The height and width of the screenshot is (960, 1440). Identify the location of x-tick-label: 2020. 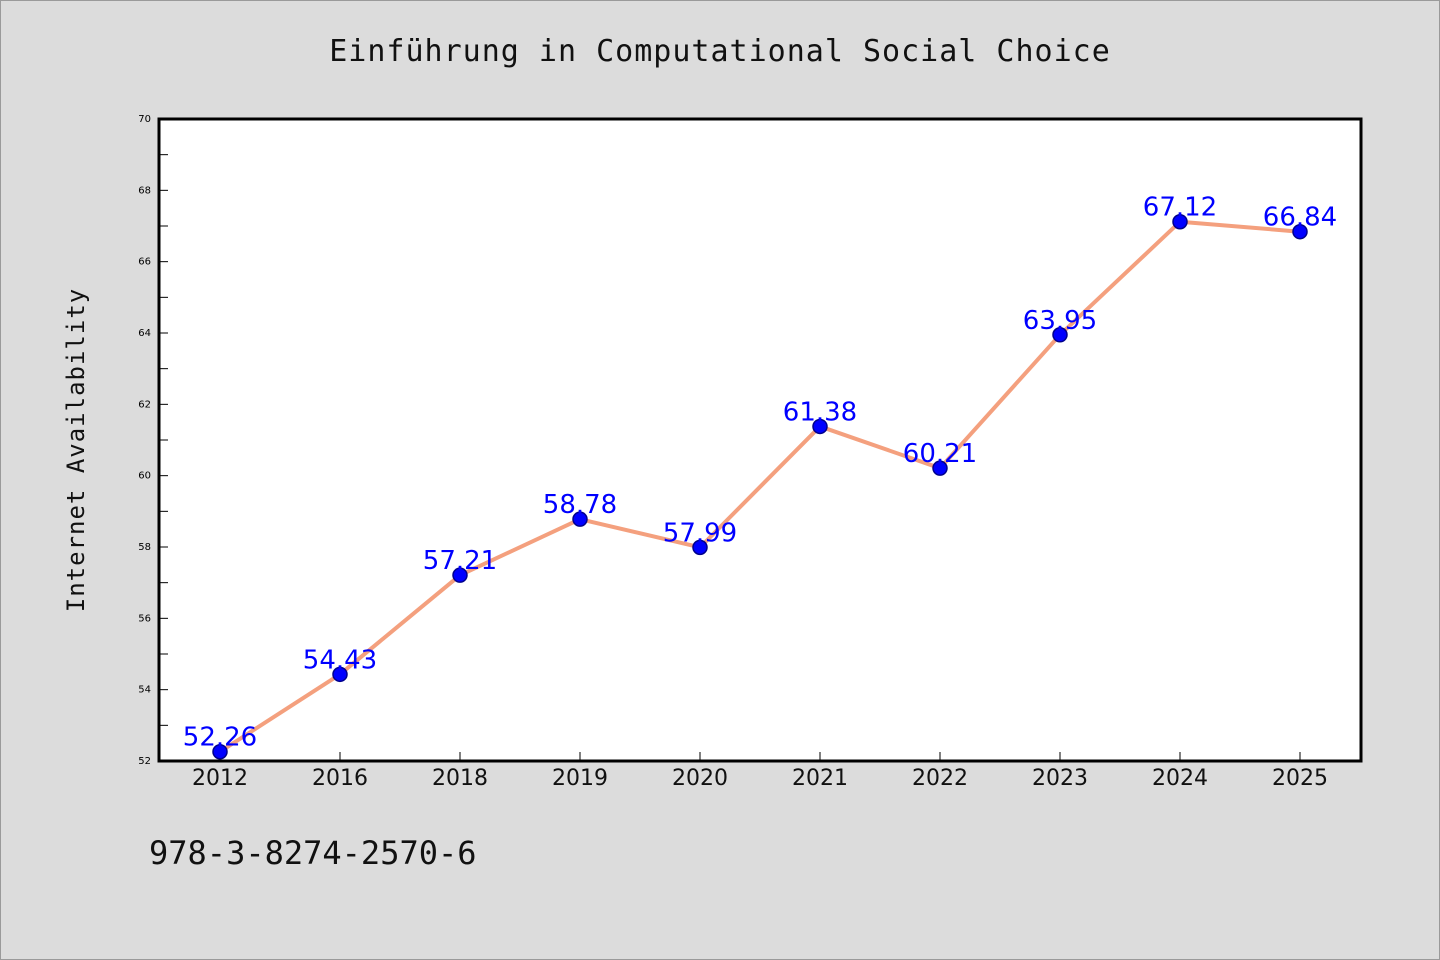
(700, 778).